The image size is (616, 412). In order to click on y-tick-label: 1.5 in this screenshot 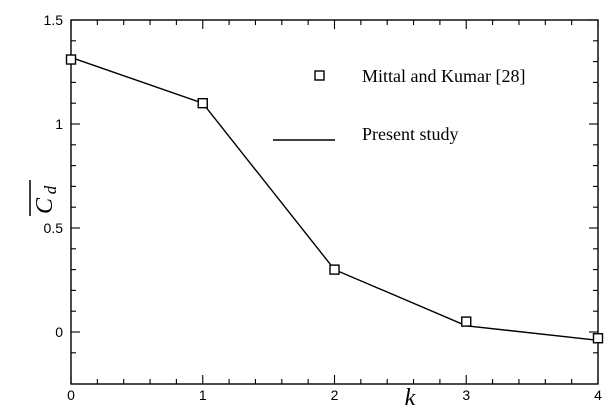, I will do `click(54, 20)`.